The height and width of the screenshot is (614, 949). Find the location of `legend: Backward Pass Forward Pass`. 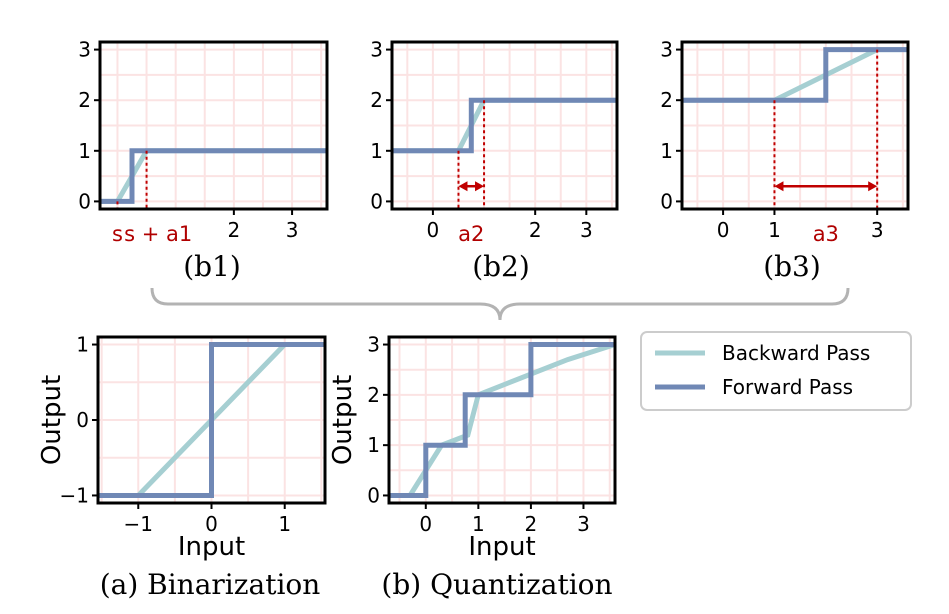

legend: Backward Pass Forward Pass is located at coordinates (776, 371).